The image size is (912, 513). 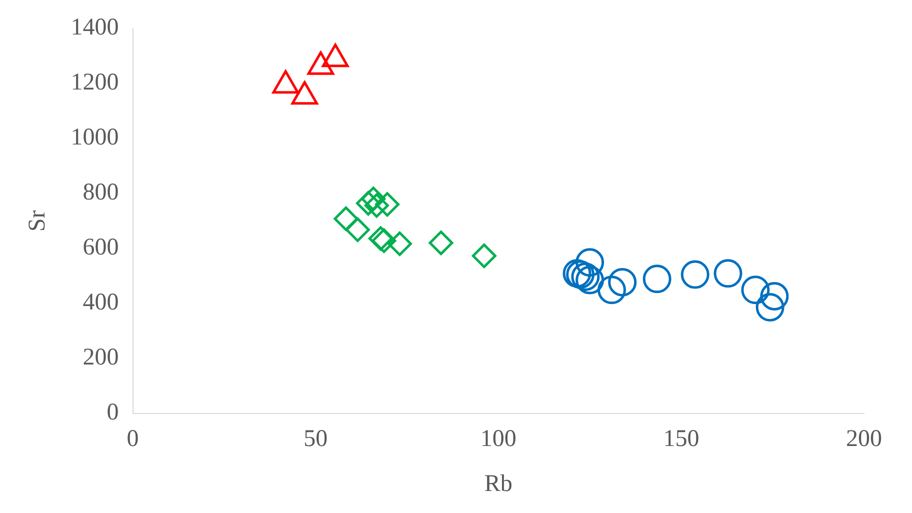 I want to click on y-tick-label: 600, so click(x=100, y=247).